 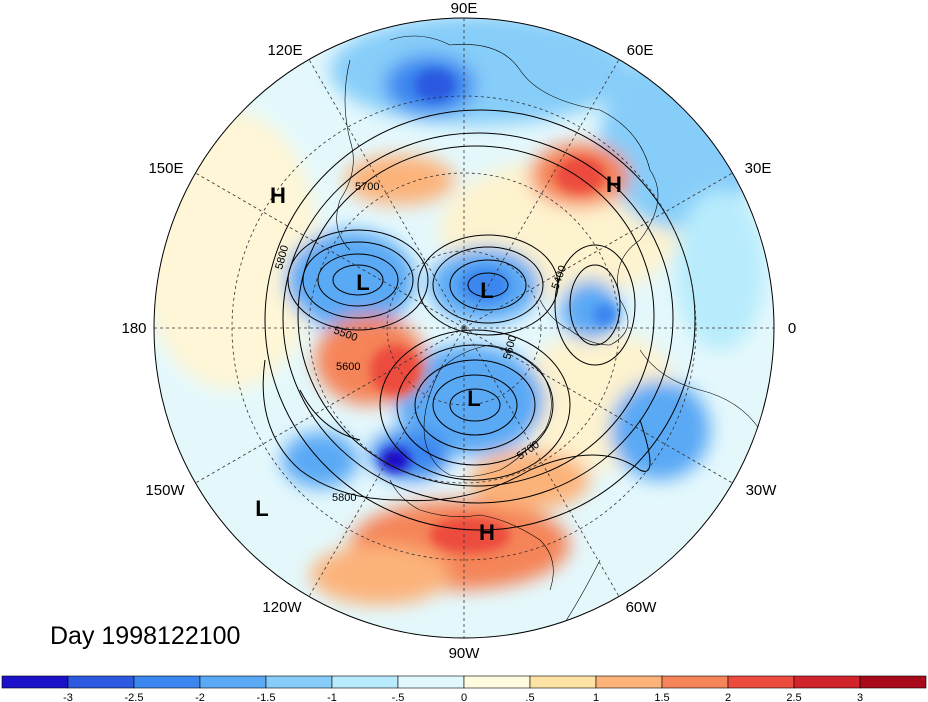 What do you see at coordinates (640, 50) in the screenshot?
I see `lon-label-60e: 60E` at bounding box center [640, 50].